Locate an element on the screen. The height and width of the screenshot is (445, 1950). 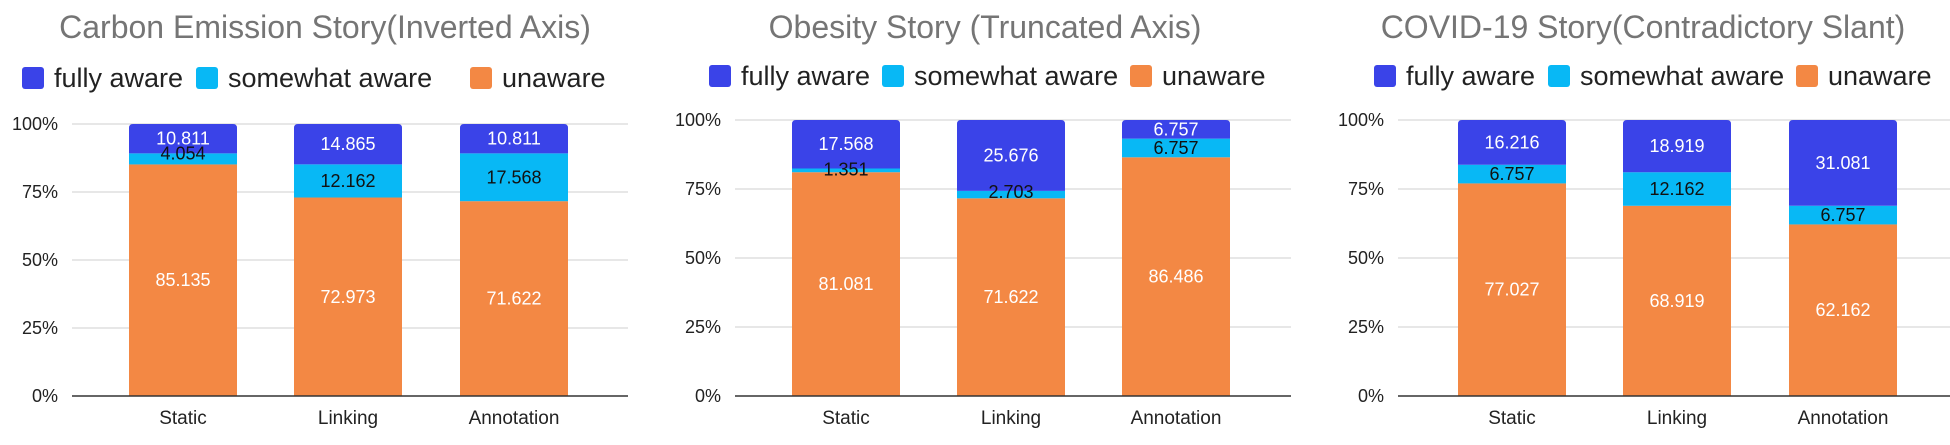
data-label: 86.486 is located at coordinates (1175, 277).